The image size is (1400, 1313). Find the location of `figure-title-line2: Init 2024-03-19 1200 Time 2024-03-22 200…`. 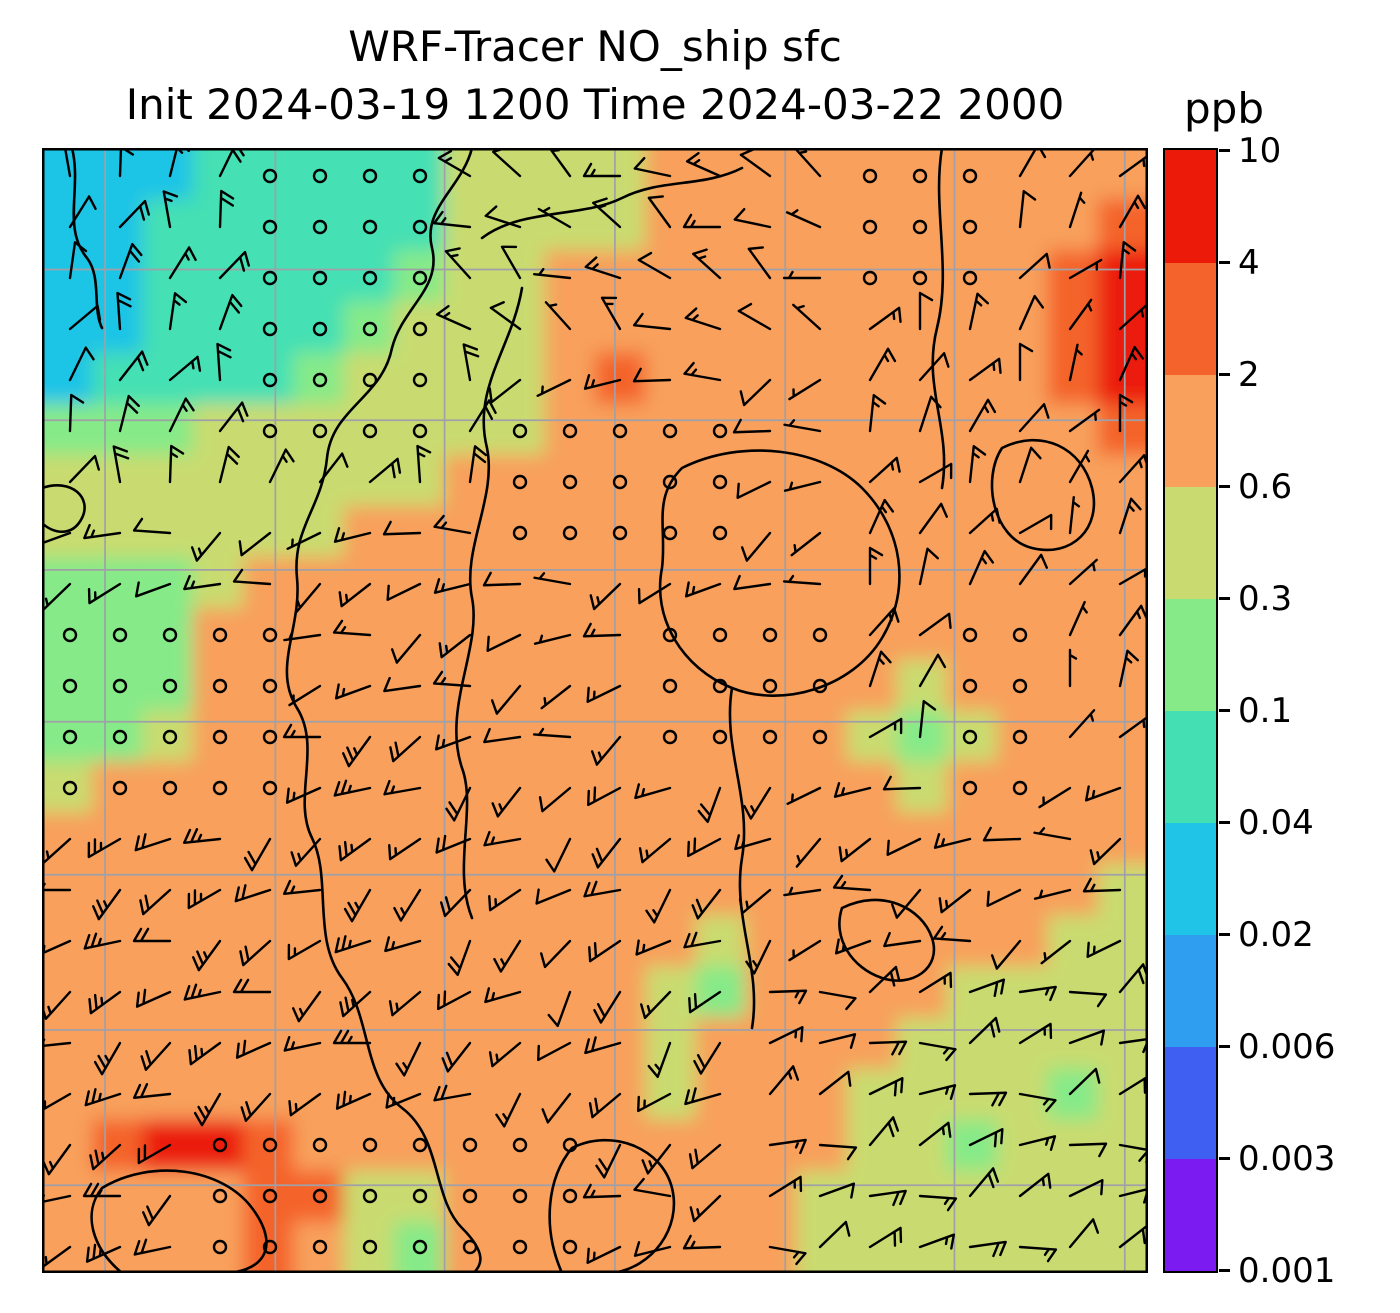

figure-title-line2: Init 2024-03-19 1200 Time 2024-03-22 200… is located at coordinates (595, 104).